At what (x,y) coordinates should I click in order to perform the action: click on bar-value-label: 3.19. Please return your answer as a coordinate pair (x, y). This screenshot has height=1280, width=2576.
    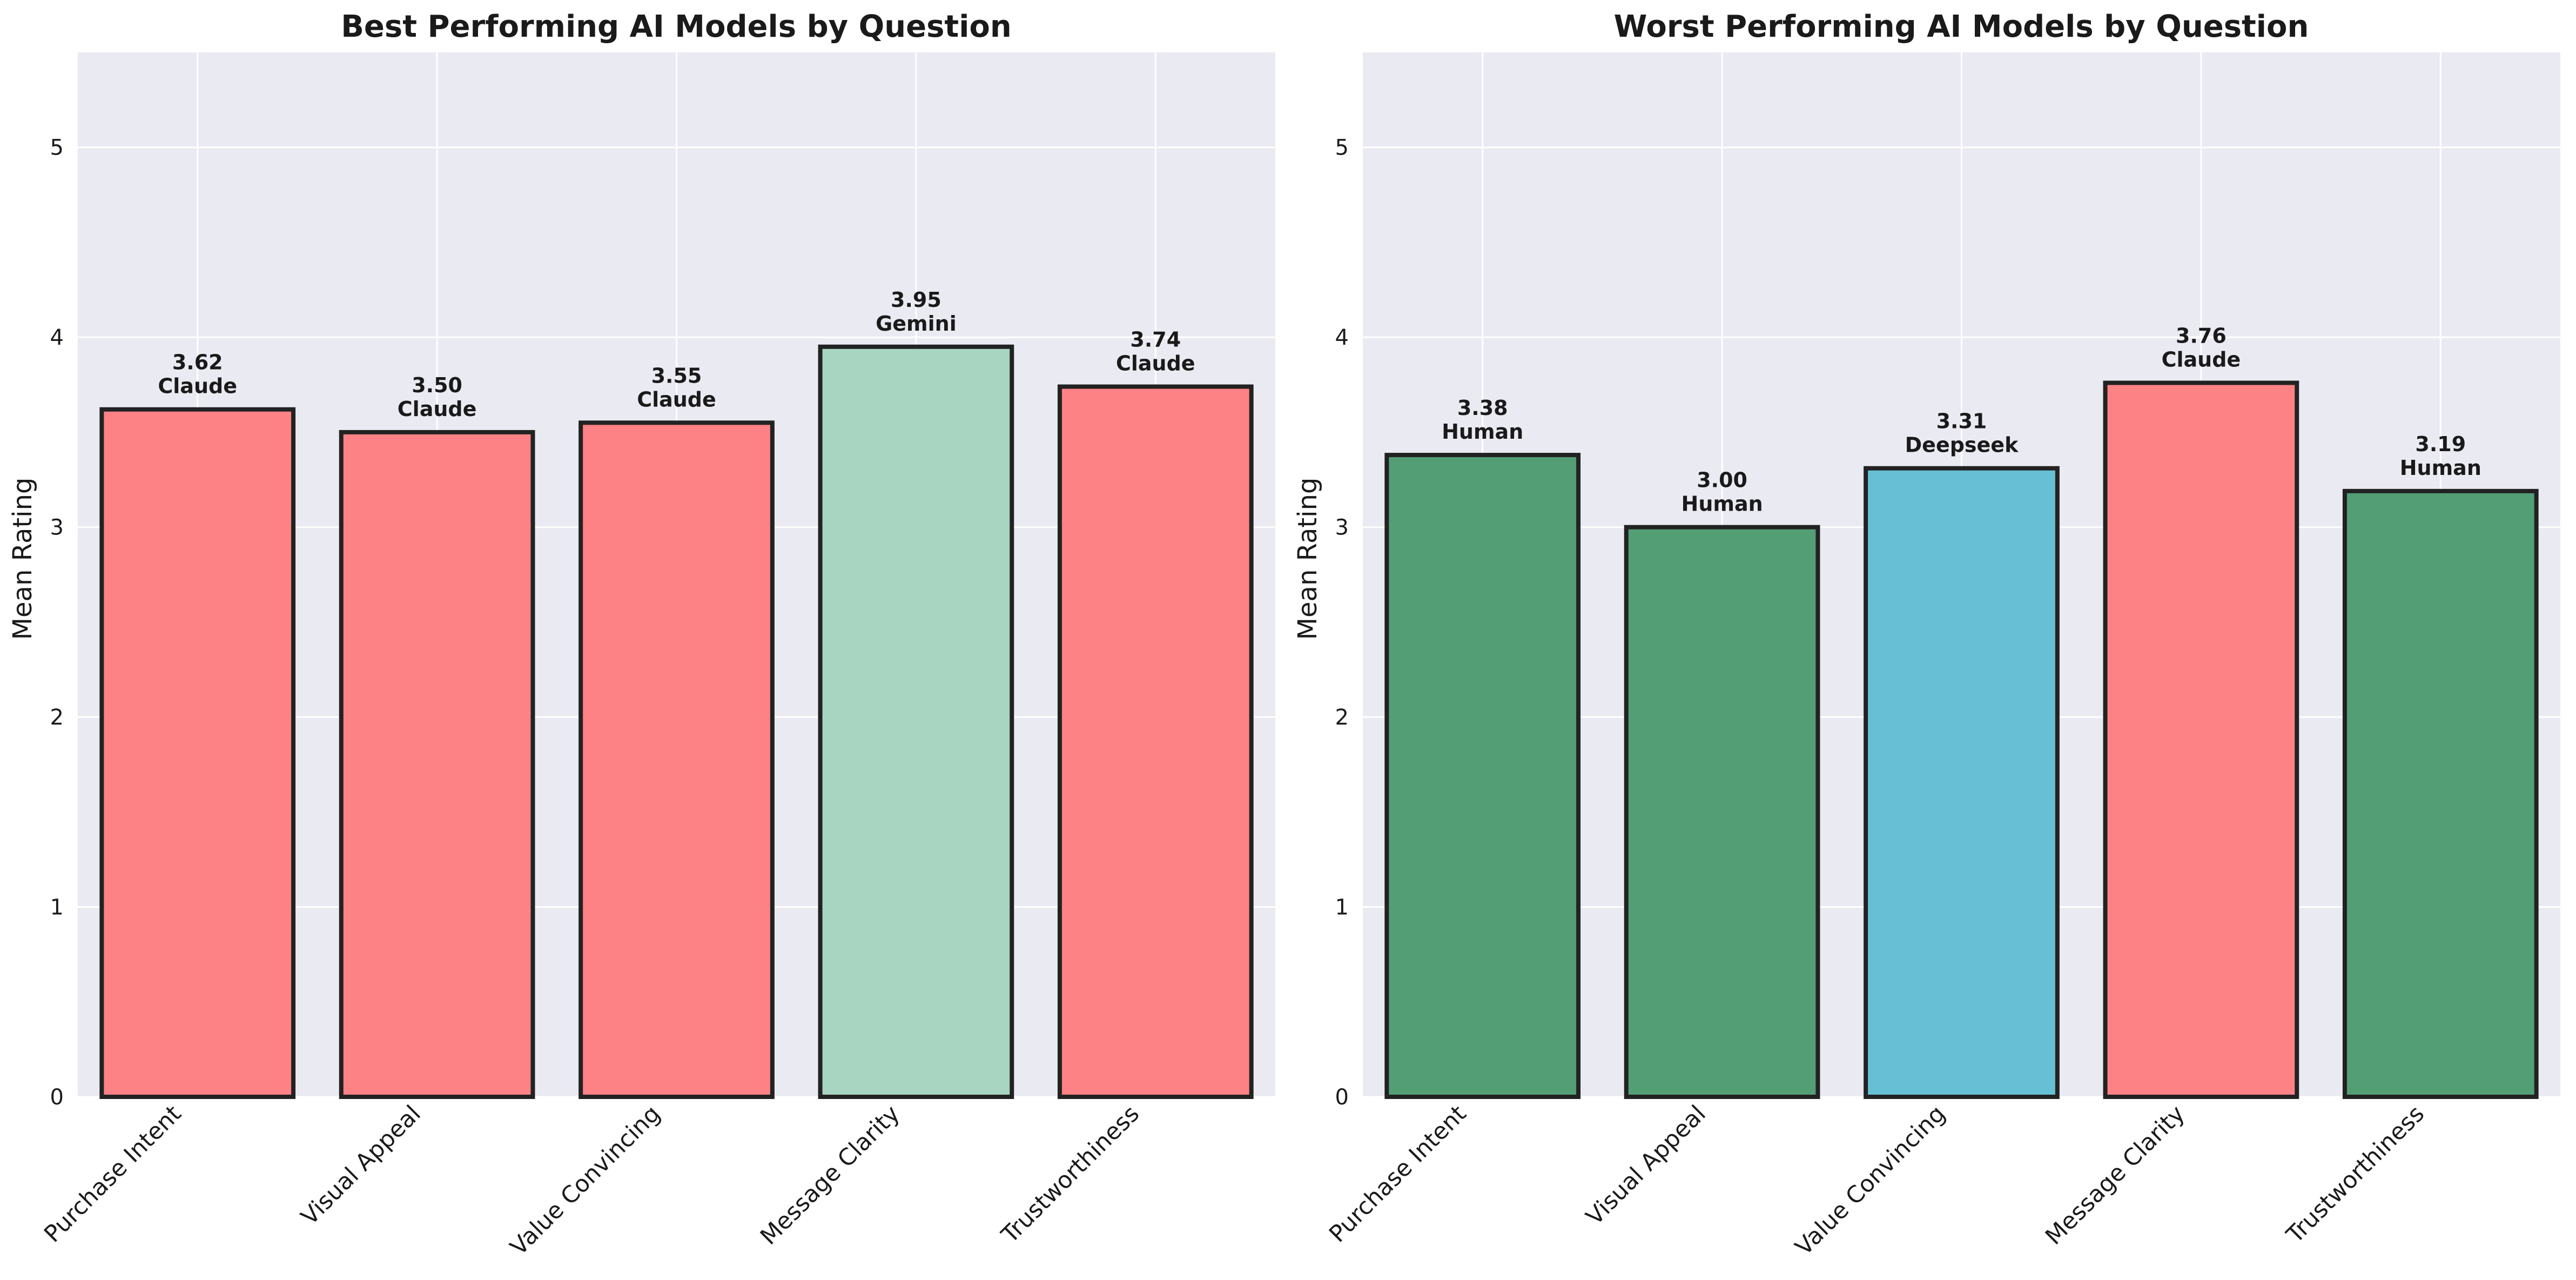
    Looking at the image, I should click on (2440, 444).